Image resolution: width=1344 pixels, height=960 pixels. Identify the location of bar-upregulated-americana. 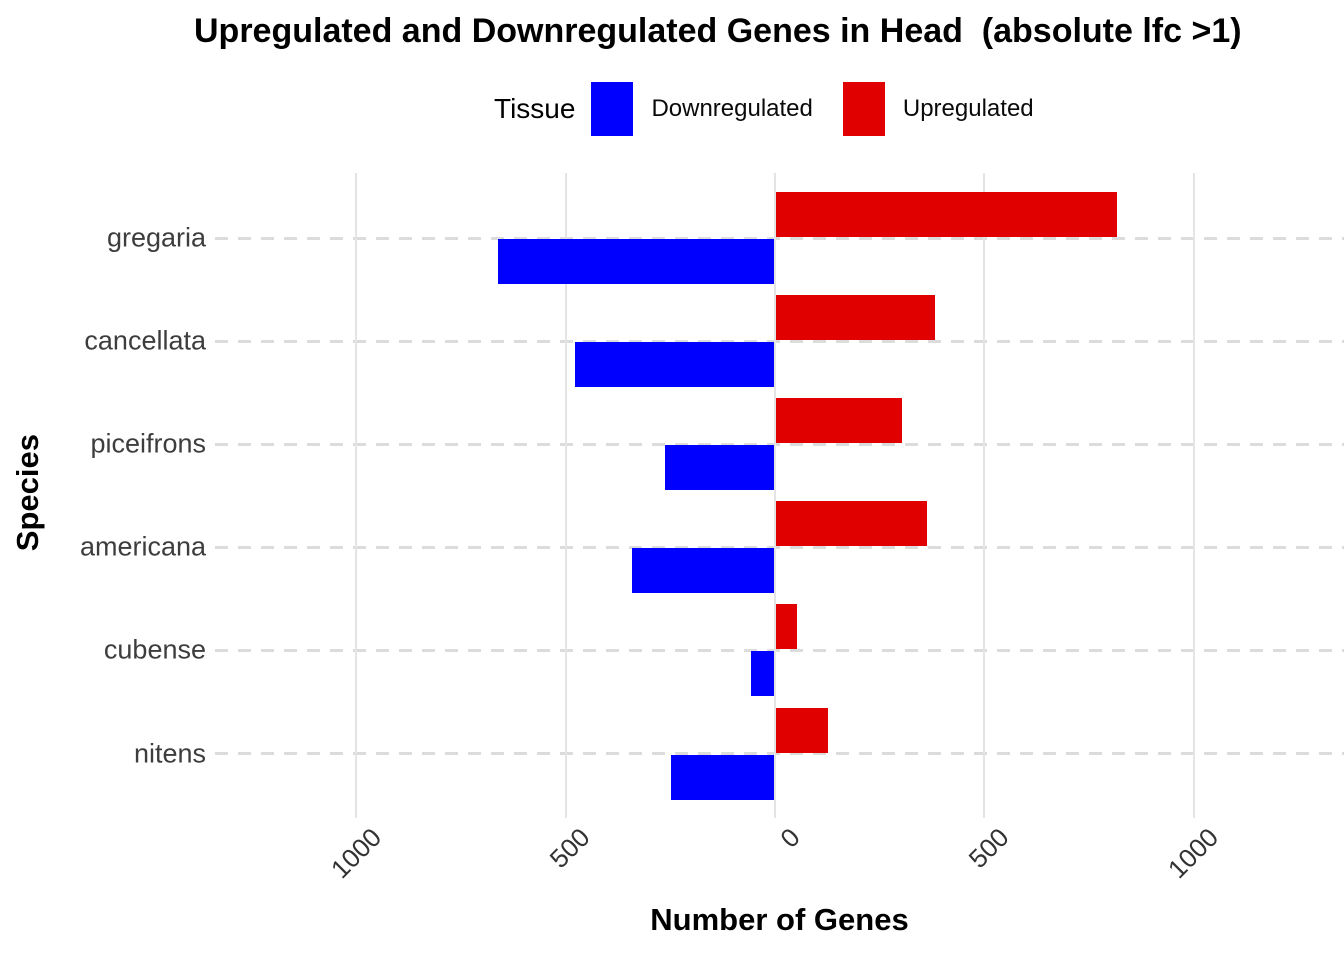
(851, 524).